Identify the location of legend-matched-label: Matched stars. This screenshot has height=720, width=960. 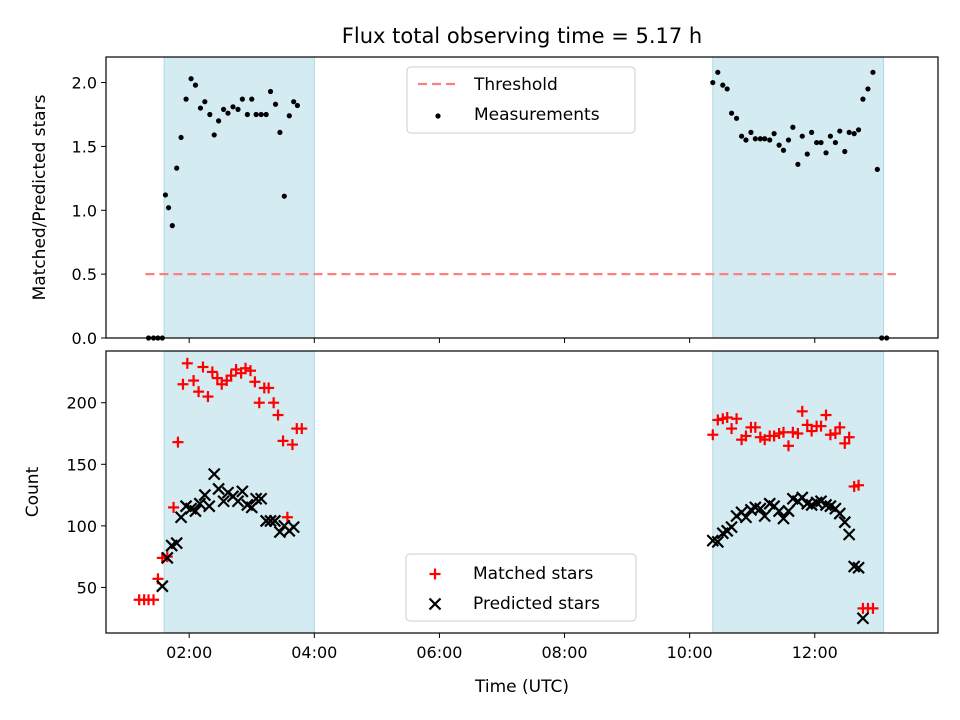
(533, 574).